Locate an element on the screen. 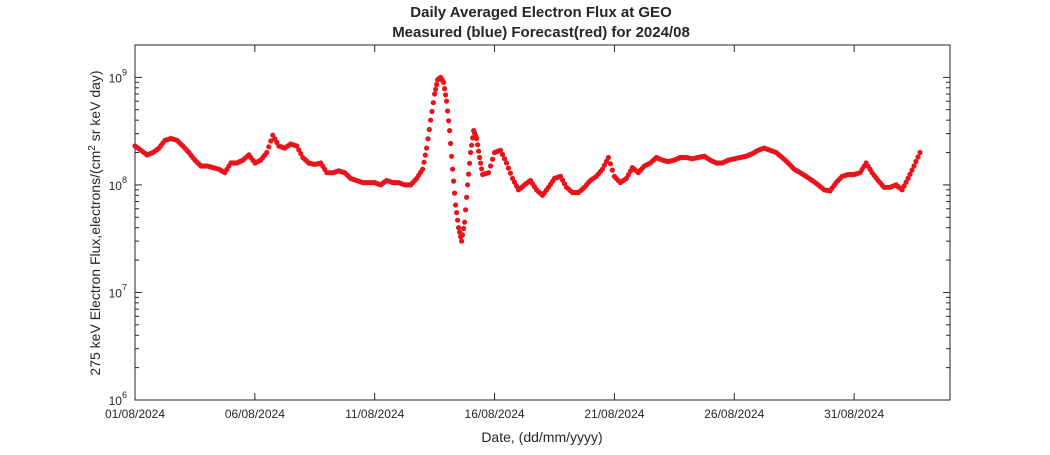  chart-title: Daily Averaged Electron Flux at GEO is located at coordinates (541, 12).